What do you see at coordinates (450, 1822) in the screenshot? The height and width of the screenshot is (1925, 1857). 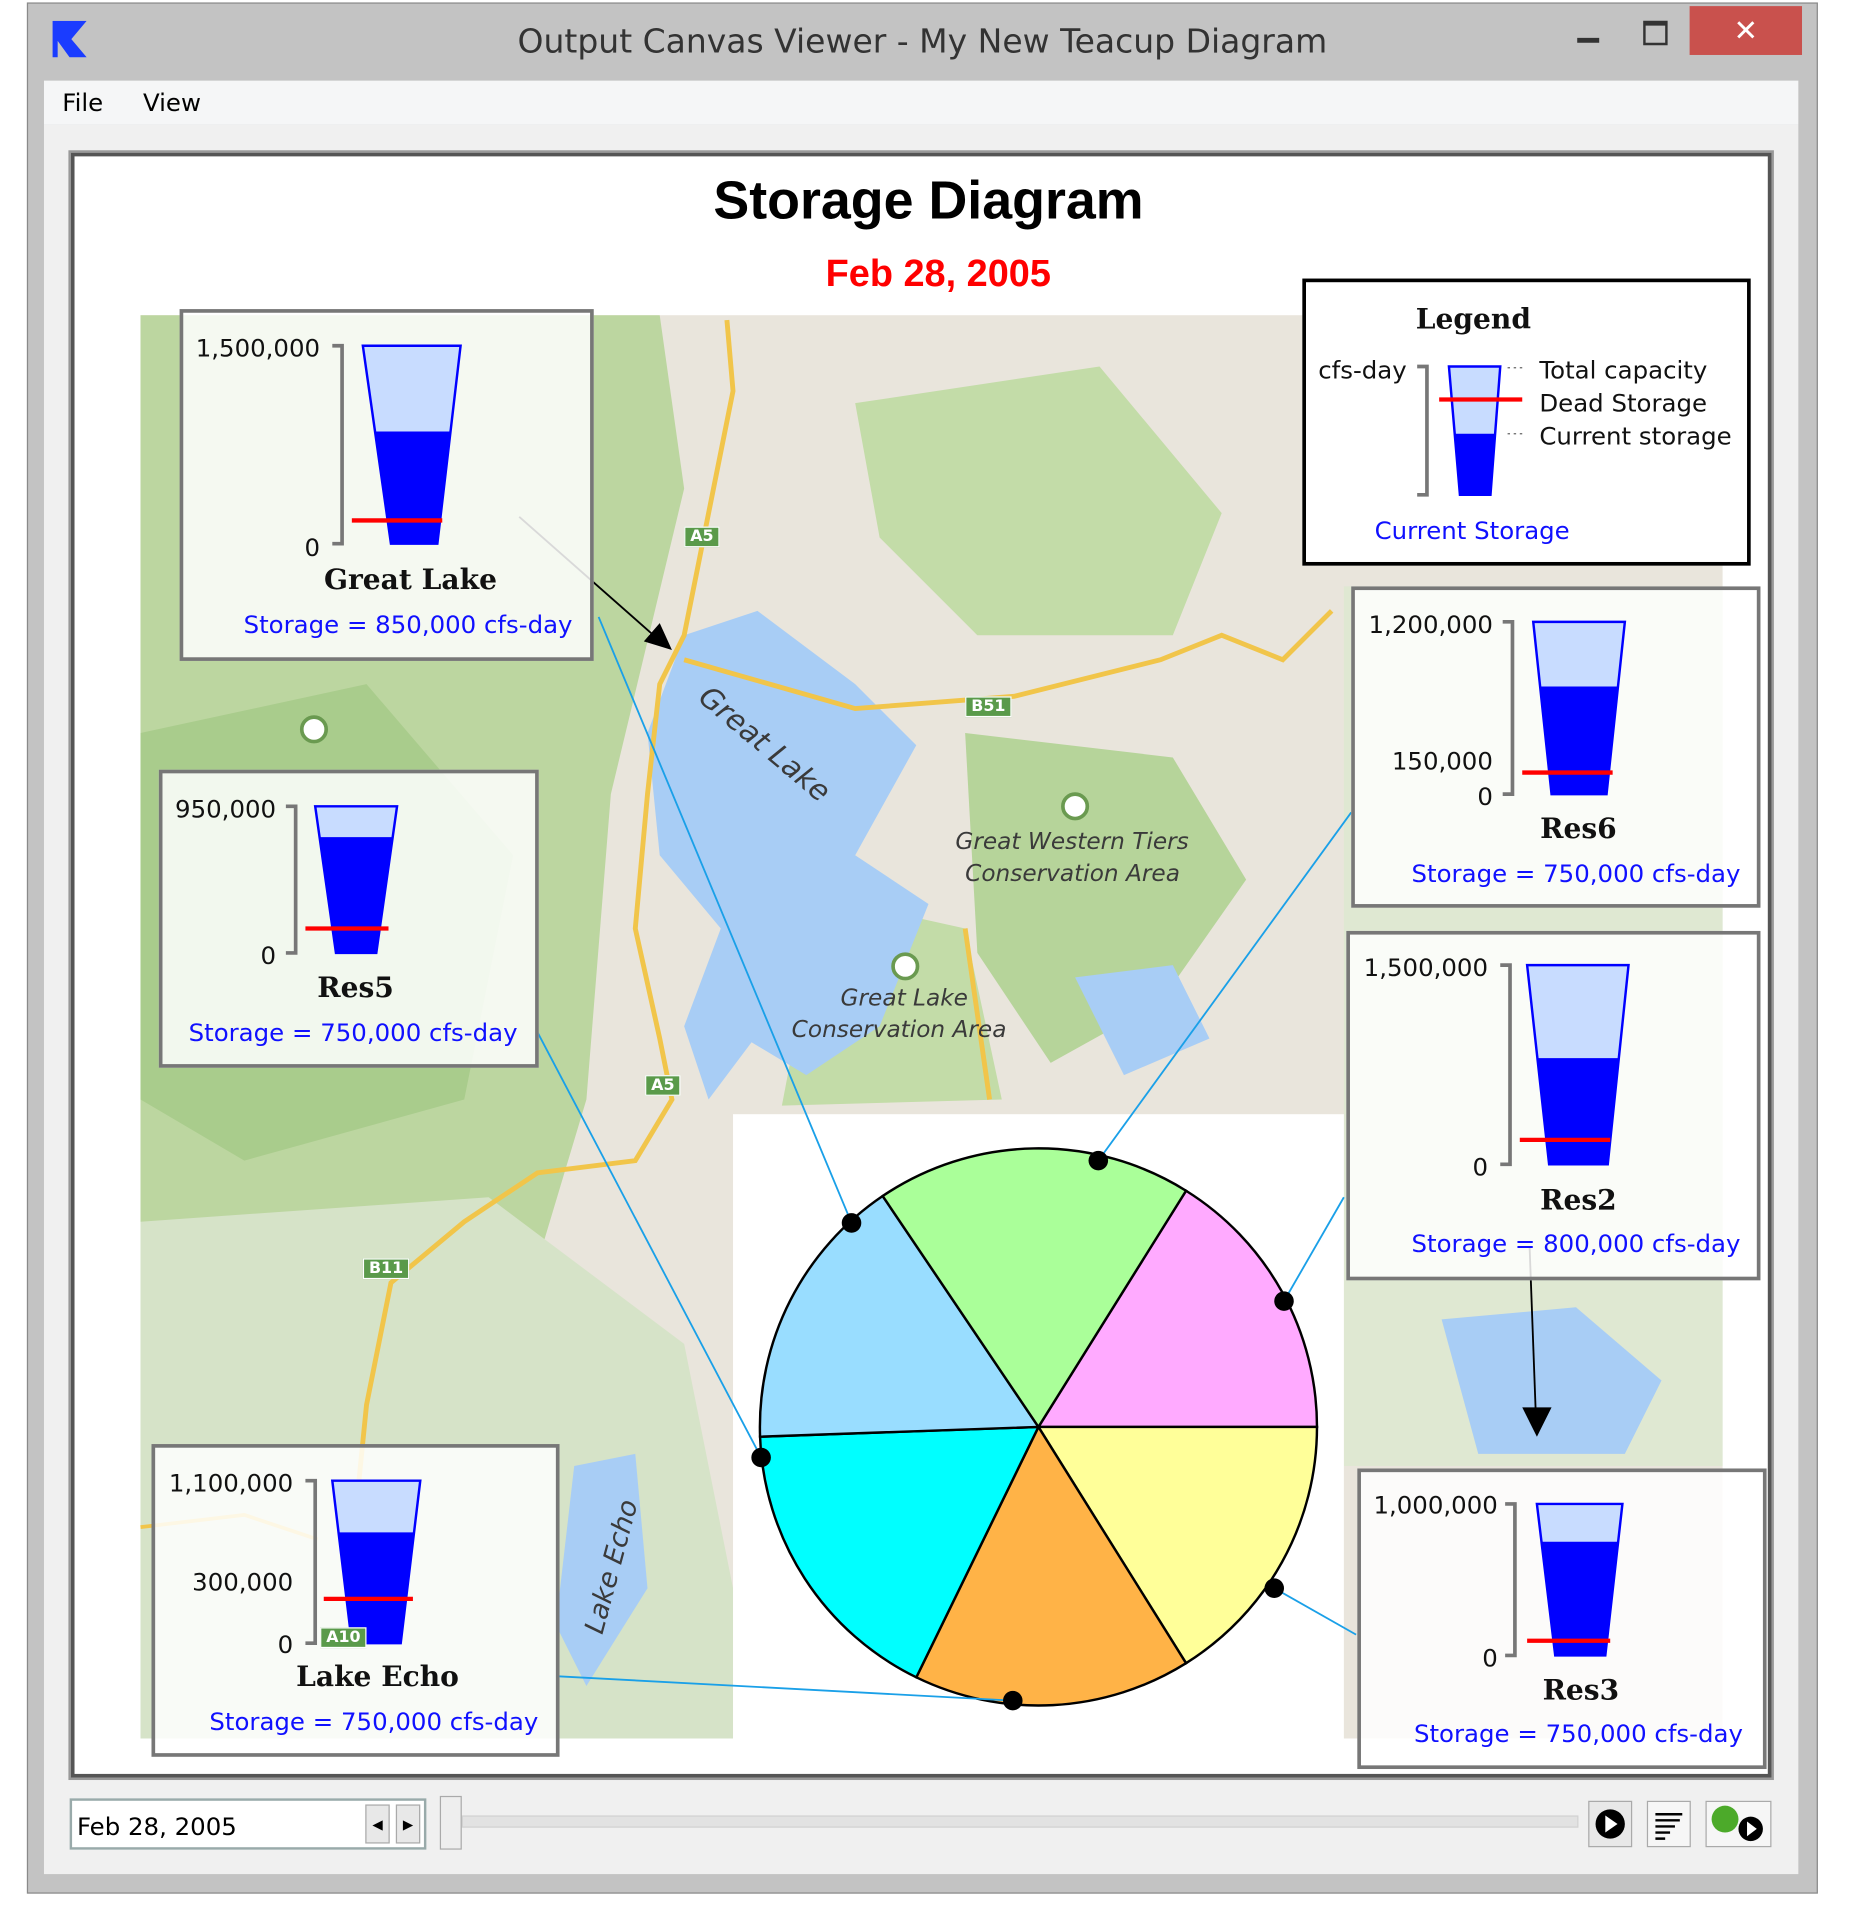 I see `time-slider-thumb` at bounding box center [450, 1822].